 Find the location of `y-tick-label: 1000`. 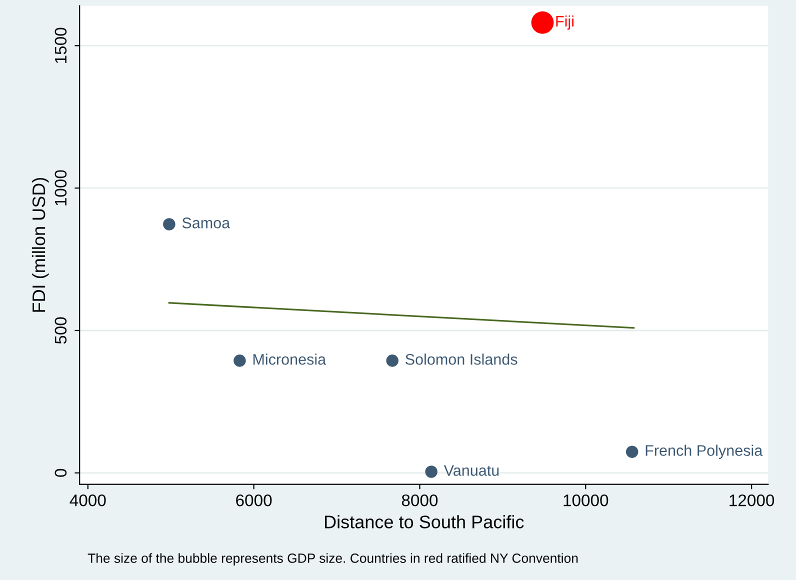

y-tick-label: 1000 is located at coordinates (60, 188).